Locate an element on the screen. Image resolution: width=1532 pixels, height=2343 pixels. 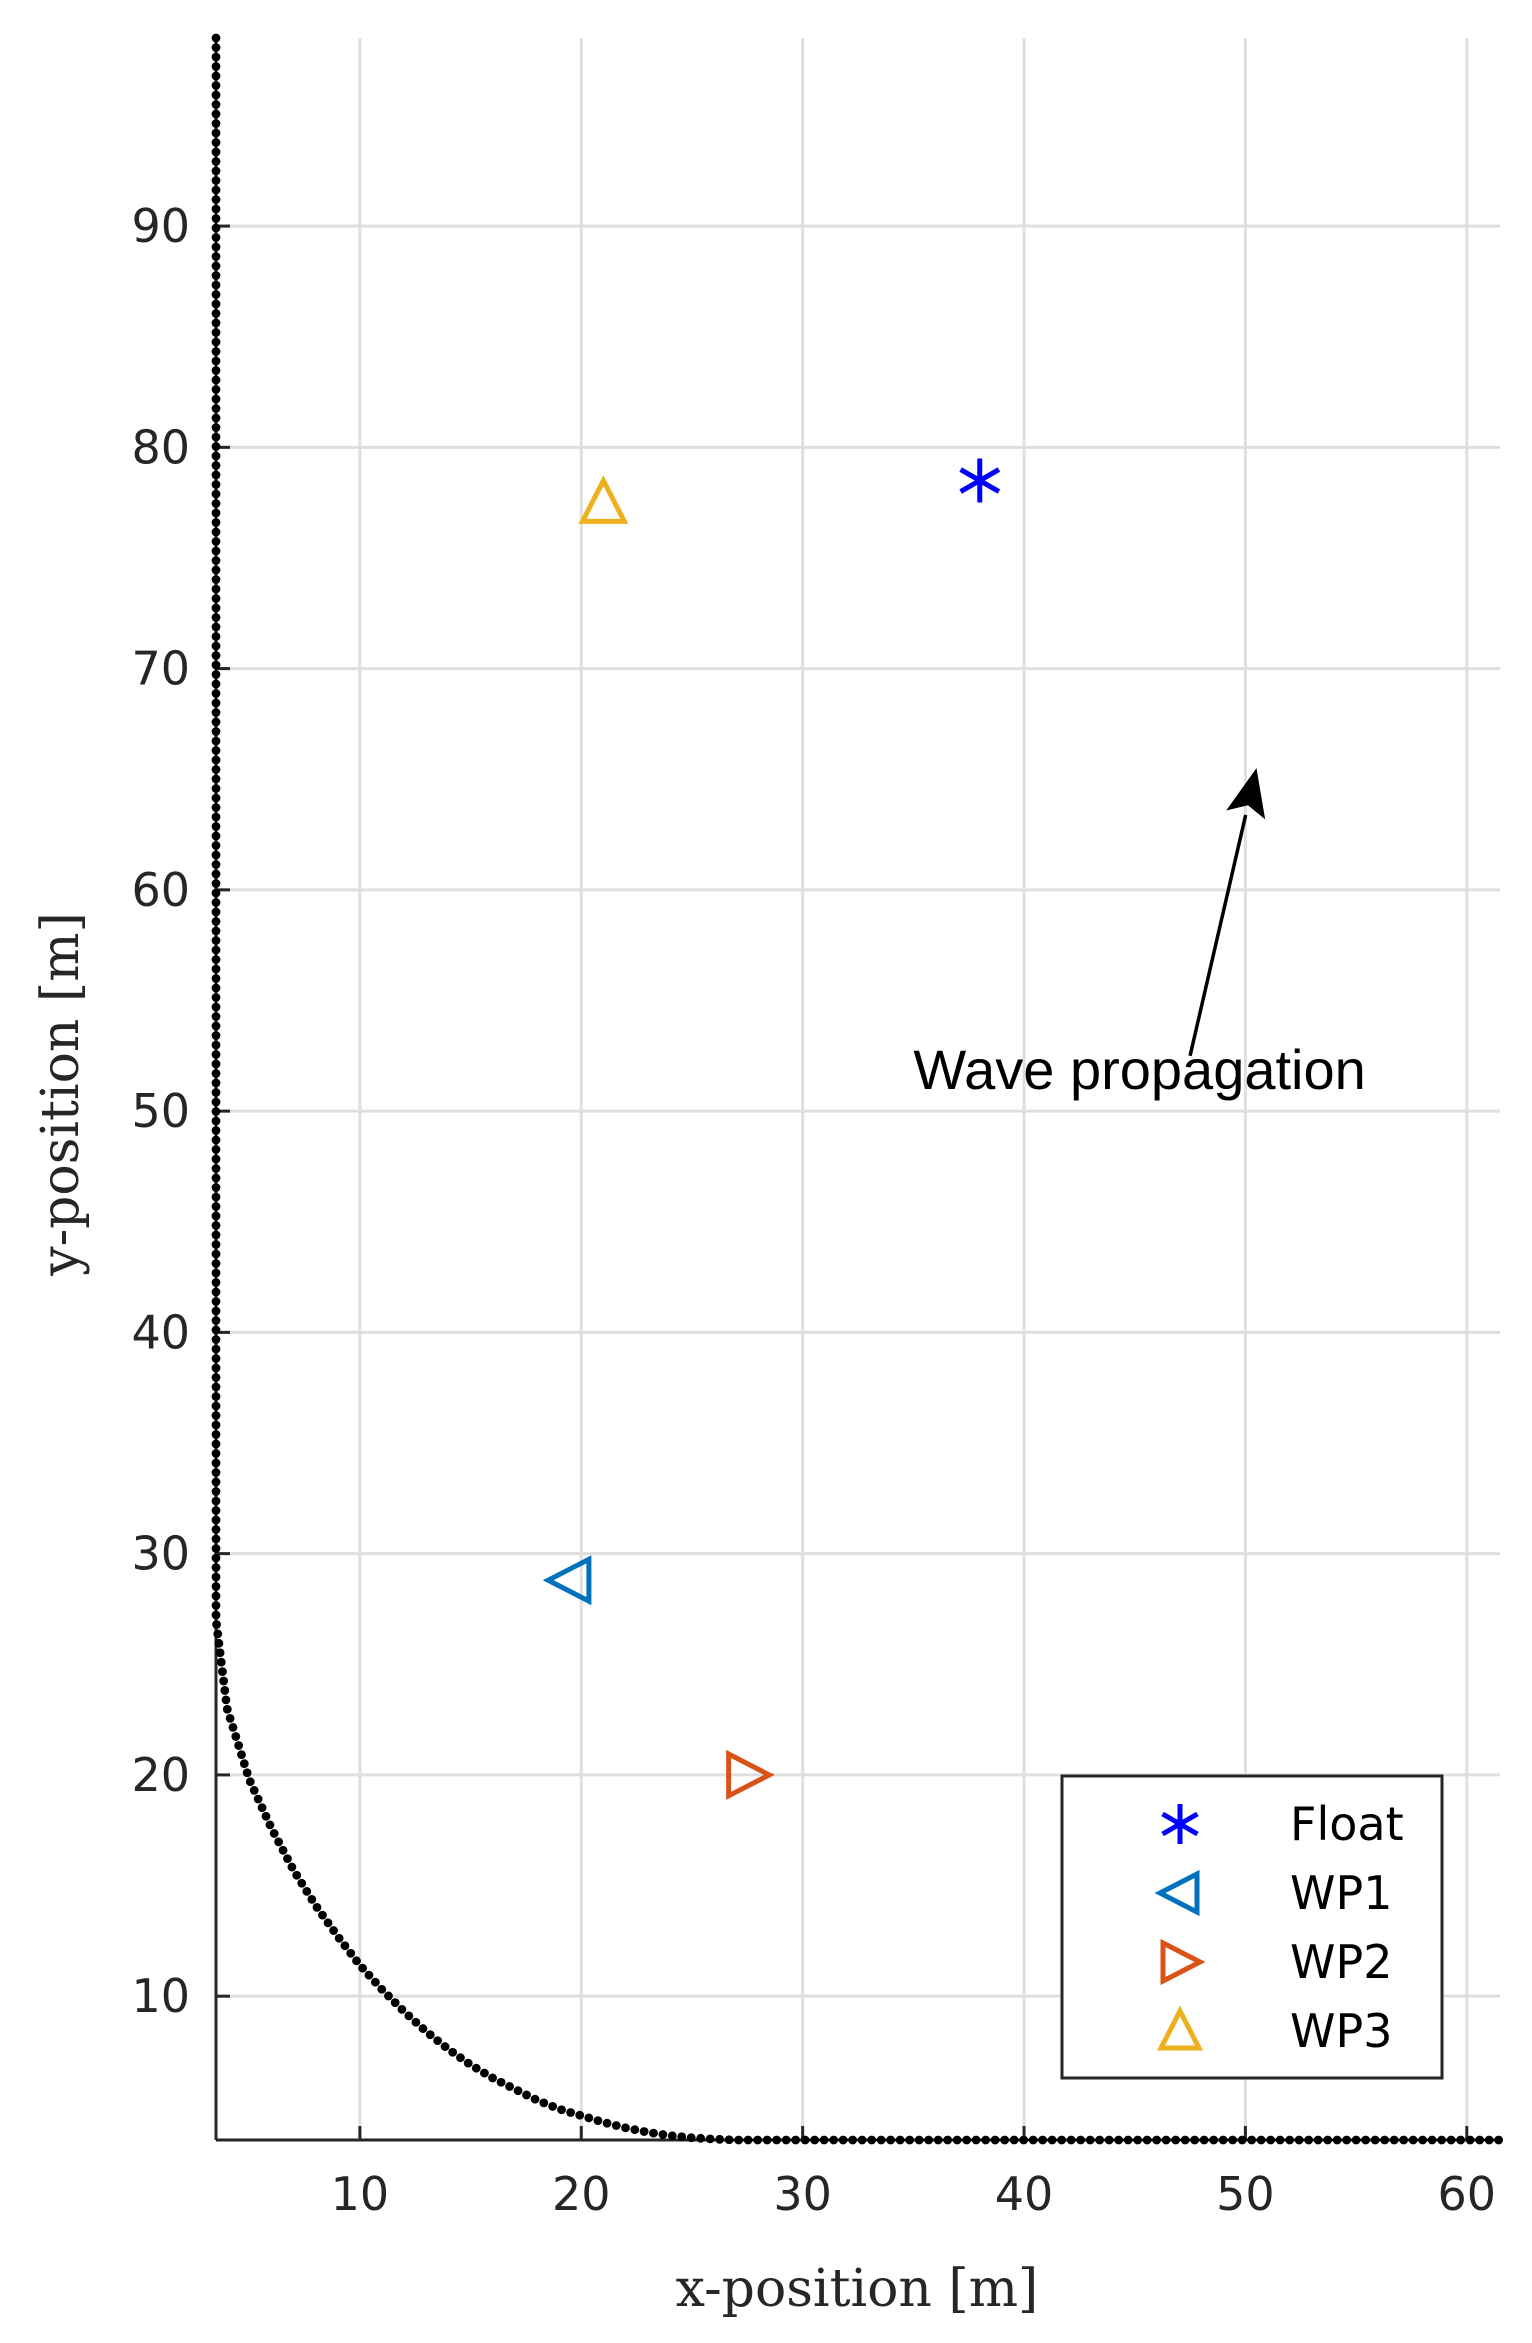
y-tick-label: 20 is located at coordinates (160, 1775).